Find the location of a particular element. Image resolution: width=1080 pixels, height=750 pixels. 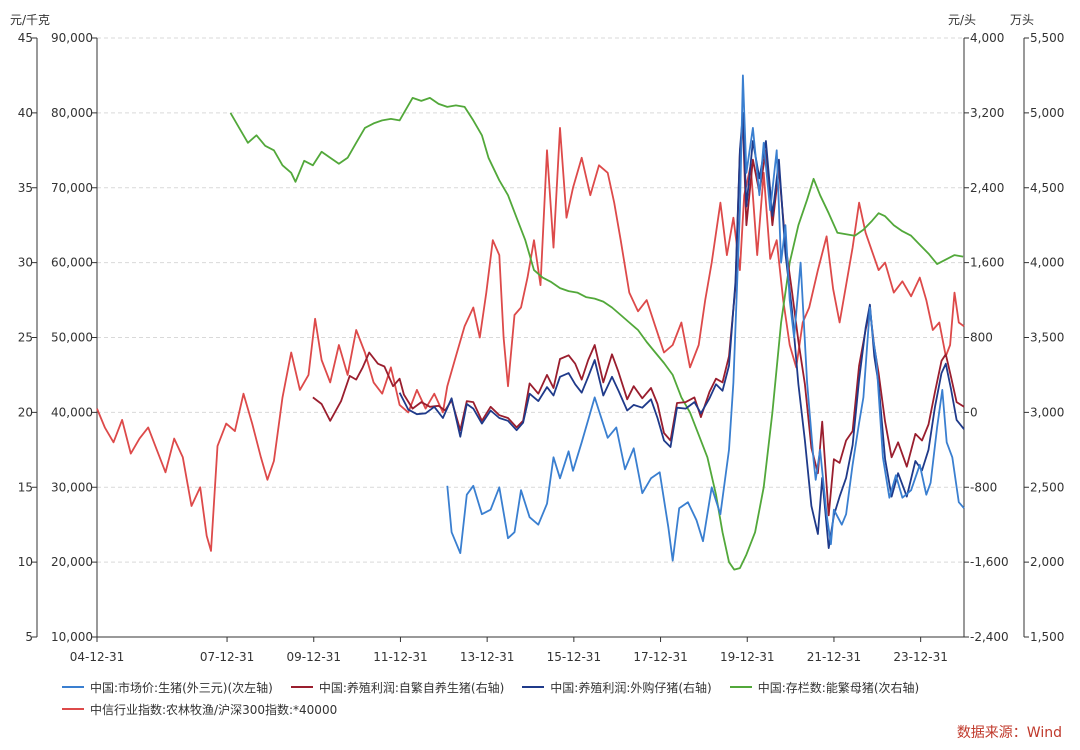

right-outer-axis-tick-label: 5,500 is located at coordinates (1047, 38).